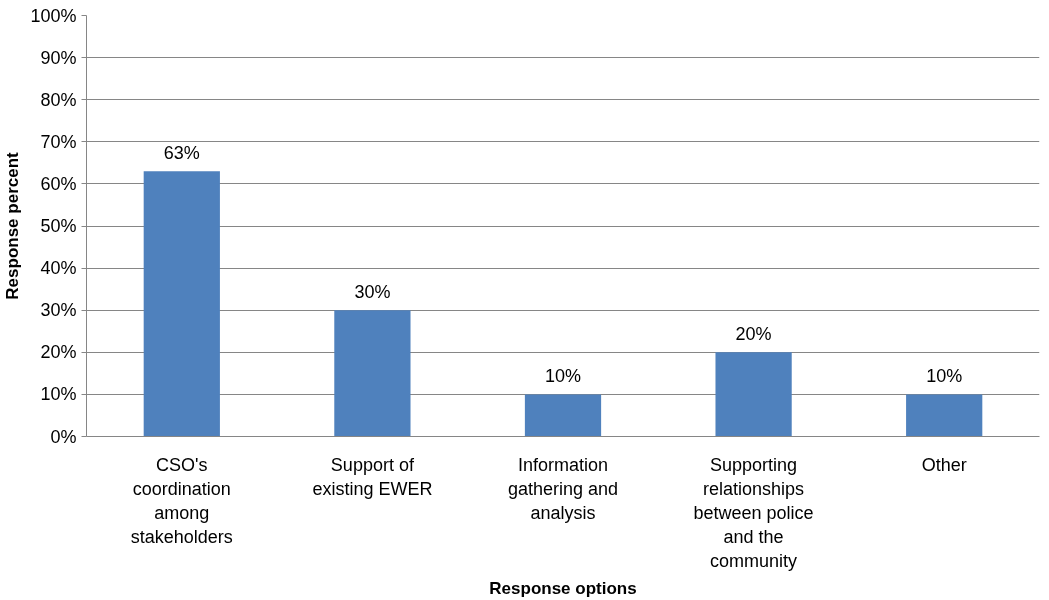 This screenshot has height=600, width=1049. Describe the element at coordinates (58, 99) in the screenshot. I see `y-tick-label: 80%` at that location.